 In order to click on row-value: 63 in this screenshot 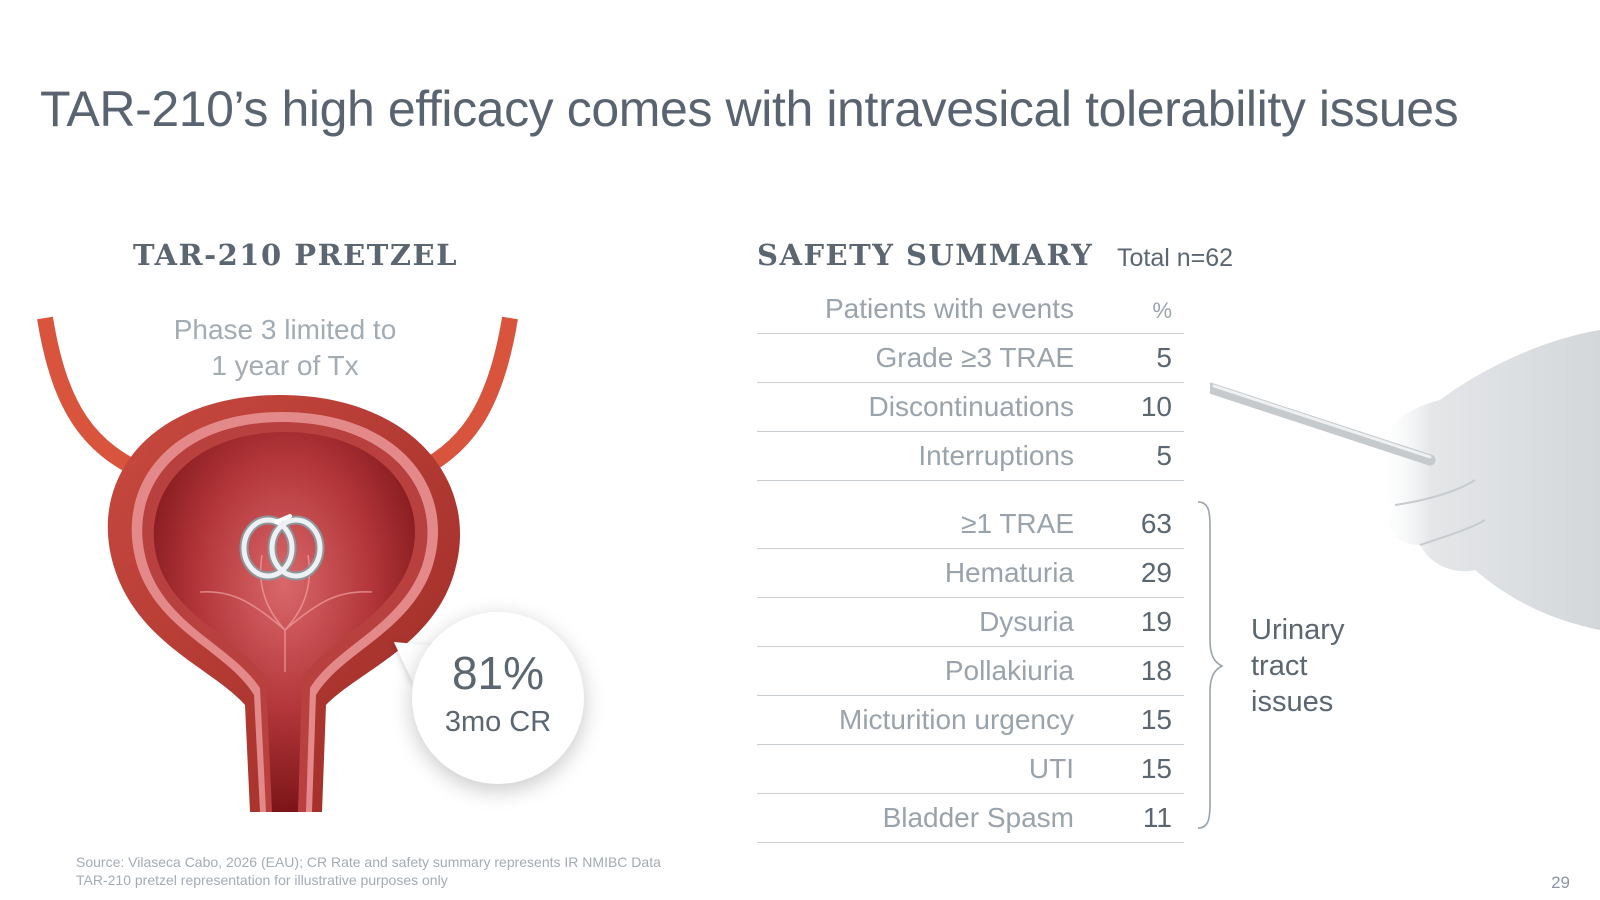, I will do `click(1156, 523)`.